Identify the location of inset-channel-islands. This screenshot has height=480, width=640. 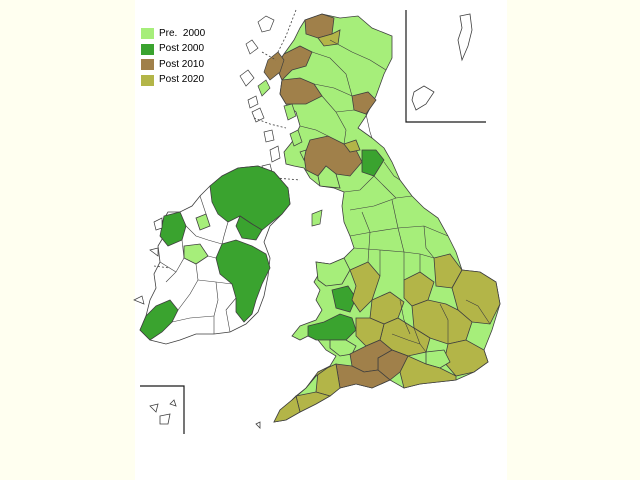
(162, 409).